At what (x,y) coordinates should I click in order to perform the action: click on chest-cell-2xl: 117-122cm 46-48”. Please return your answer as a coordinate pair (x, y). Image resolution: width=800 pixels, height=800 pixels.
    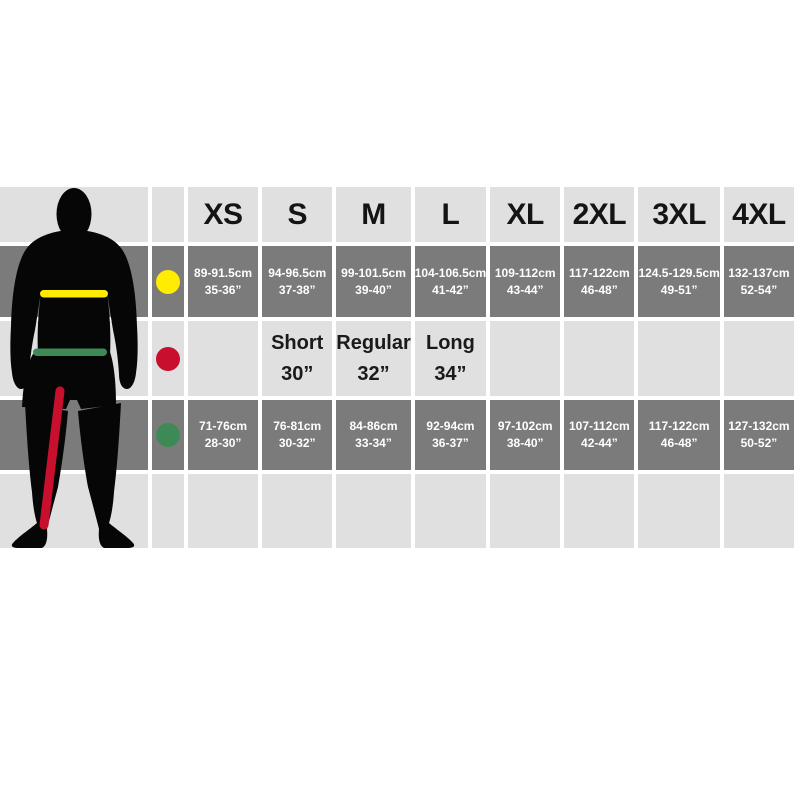
    Looking at the image, I should click on (599, 281).